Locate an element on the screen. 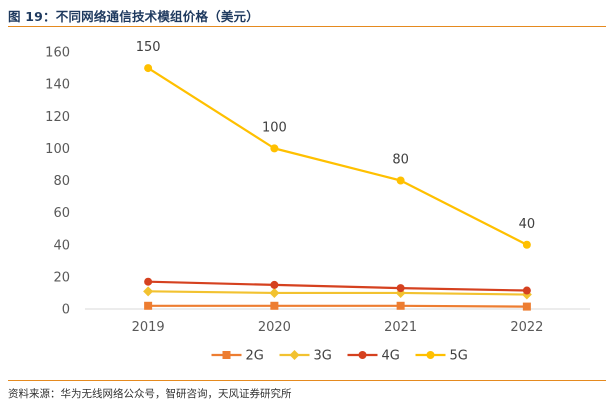 The image size is (612, 415). x-tick-label: 2020 is located at coordinates (274, 327).